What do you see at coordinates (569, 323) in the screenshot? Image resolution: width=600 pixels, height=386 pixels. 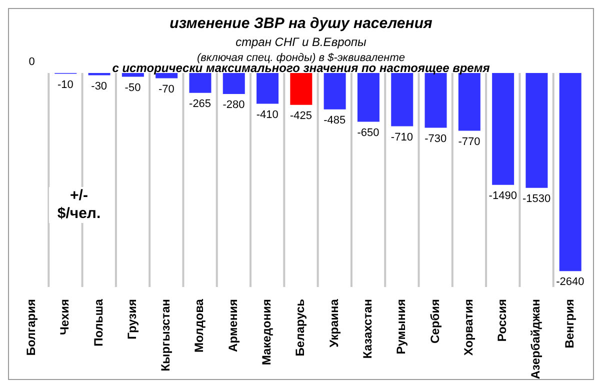 I see `x-tick-label: Венгрия` at bounding box center [569, 323].